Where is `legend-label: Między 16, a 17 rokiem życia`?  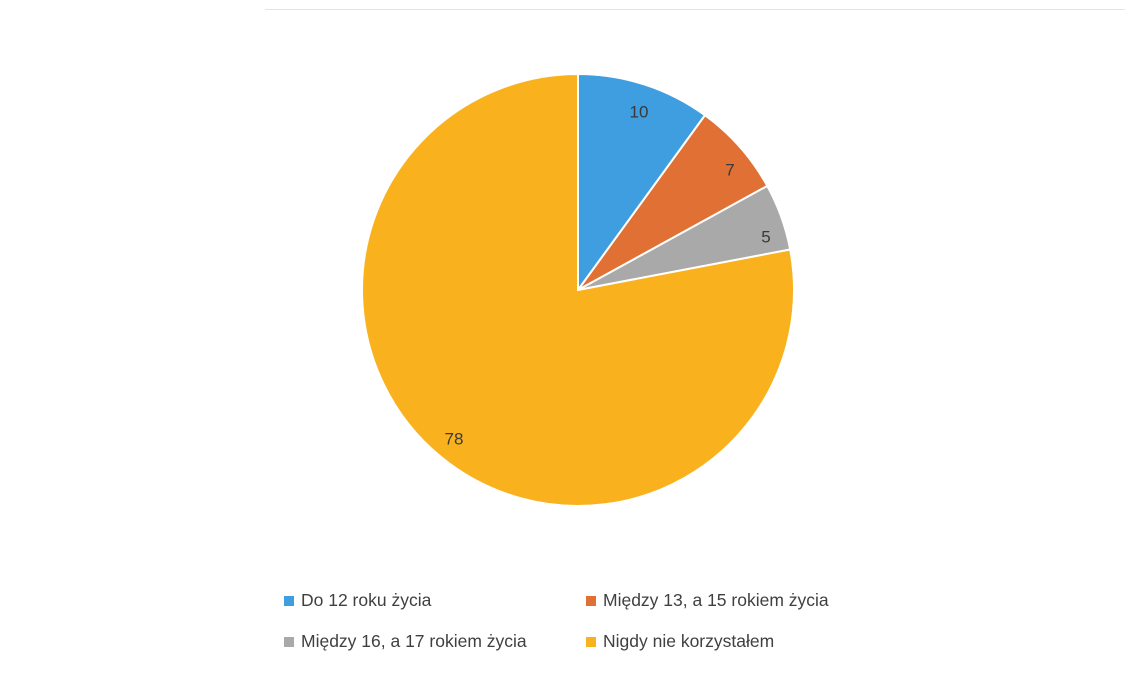 legend-label: Między 16, a 17 rokiem życia is located at coordinates (414, 641).